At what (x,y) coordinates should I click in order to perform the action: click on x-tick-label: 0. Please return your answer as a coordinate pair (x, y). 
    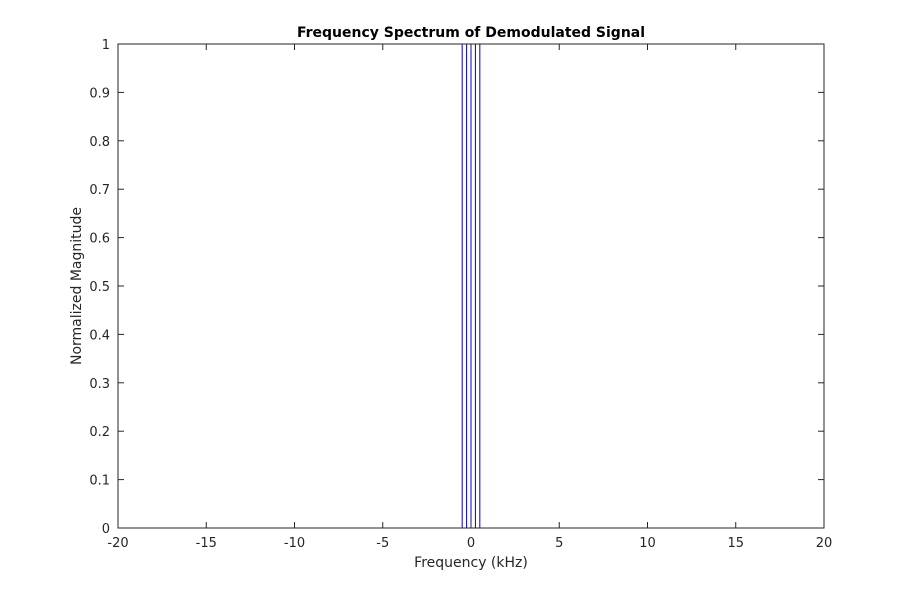
    Looking at the image, I should click on (471, 543).